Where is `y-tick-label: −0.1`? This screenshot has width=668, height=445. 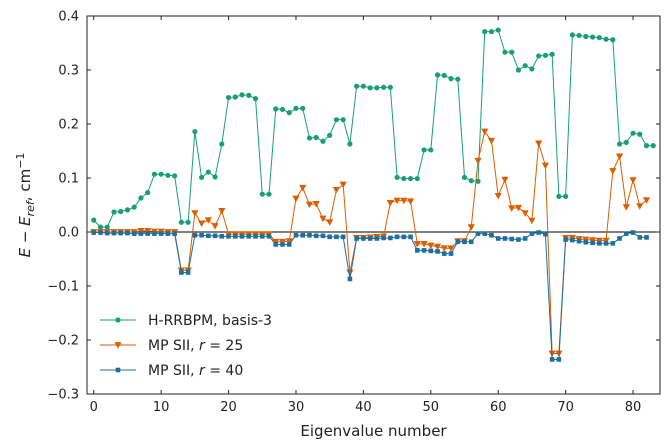
y-tick-label: −0.1 is located at coordinates (63, 287).